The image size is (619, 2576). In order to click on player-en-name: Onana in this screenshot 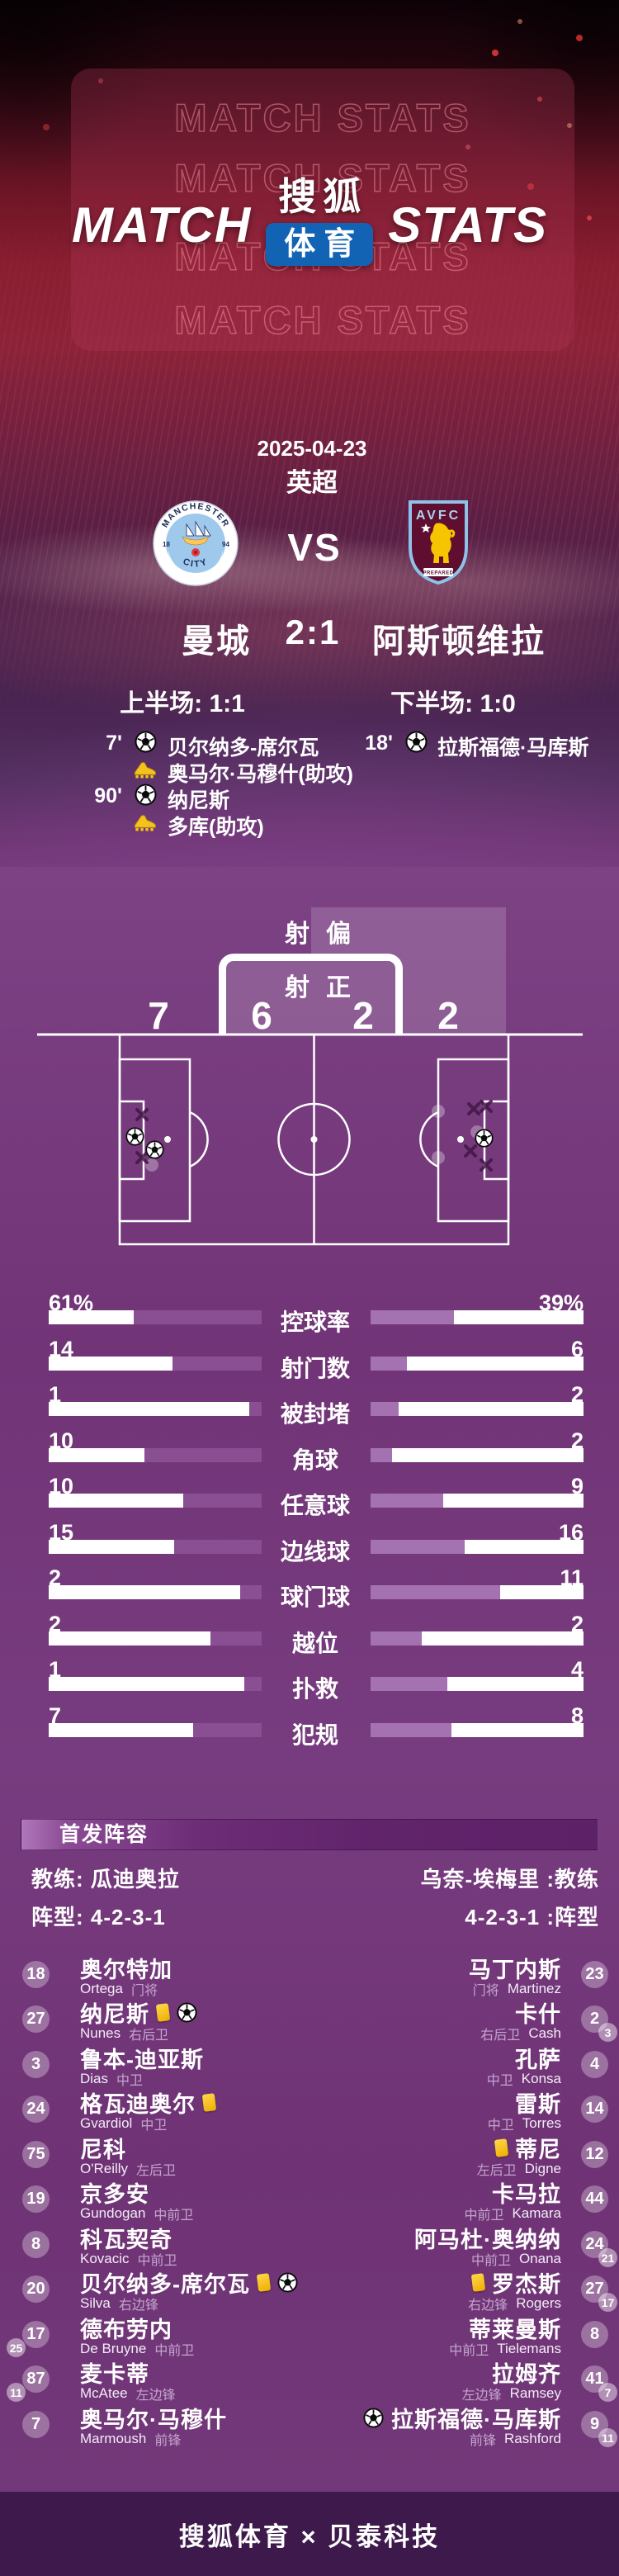, I will do `click(539, 2258)`.